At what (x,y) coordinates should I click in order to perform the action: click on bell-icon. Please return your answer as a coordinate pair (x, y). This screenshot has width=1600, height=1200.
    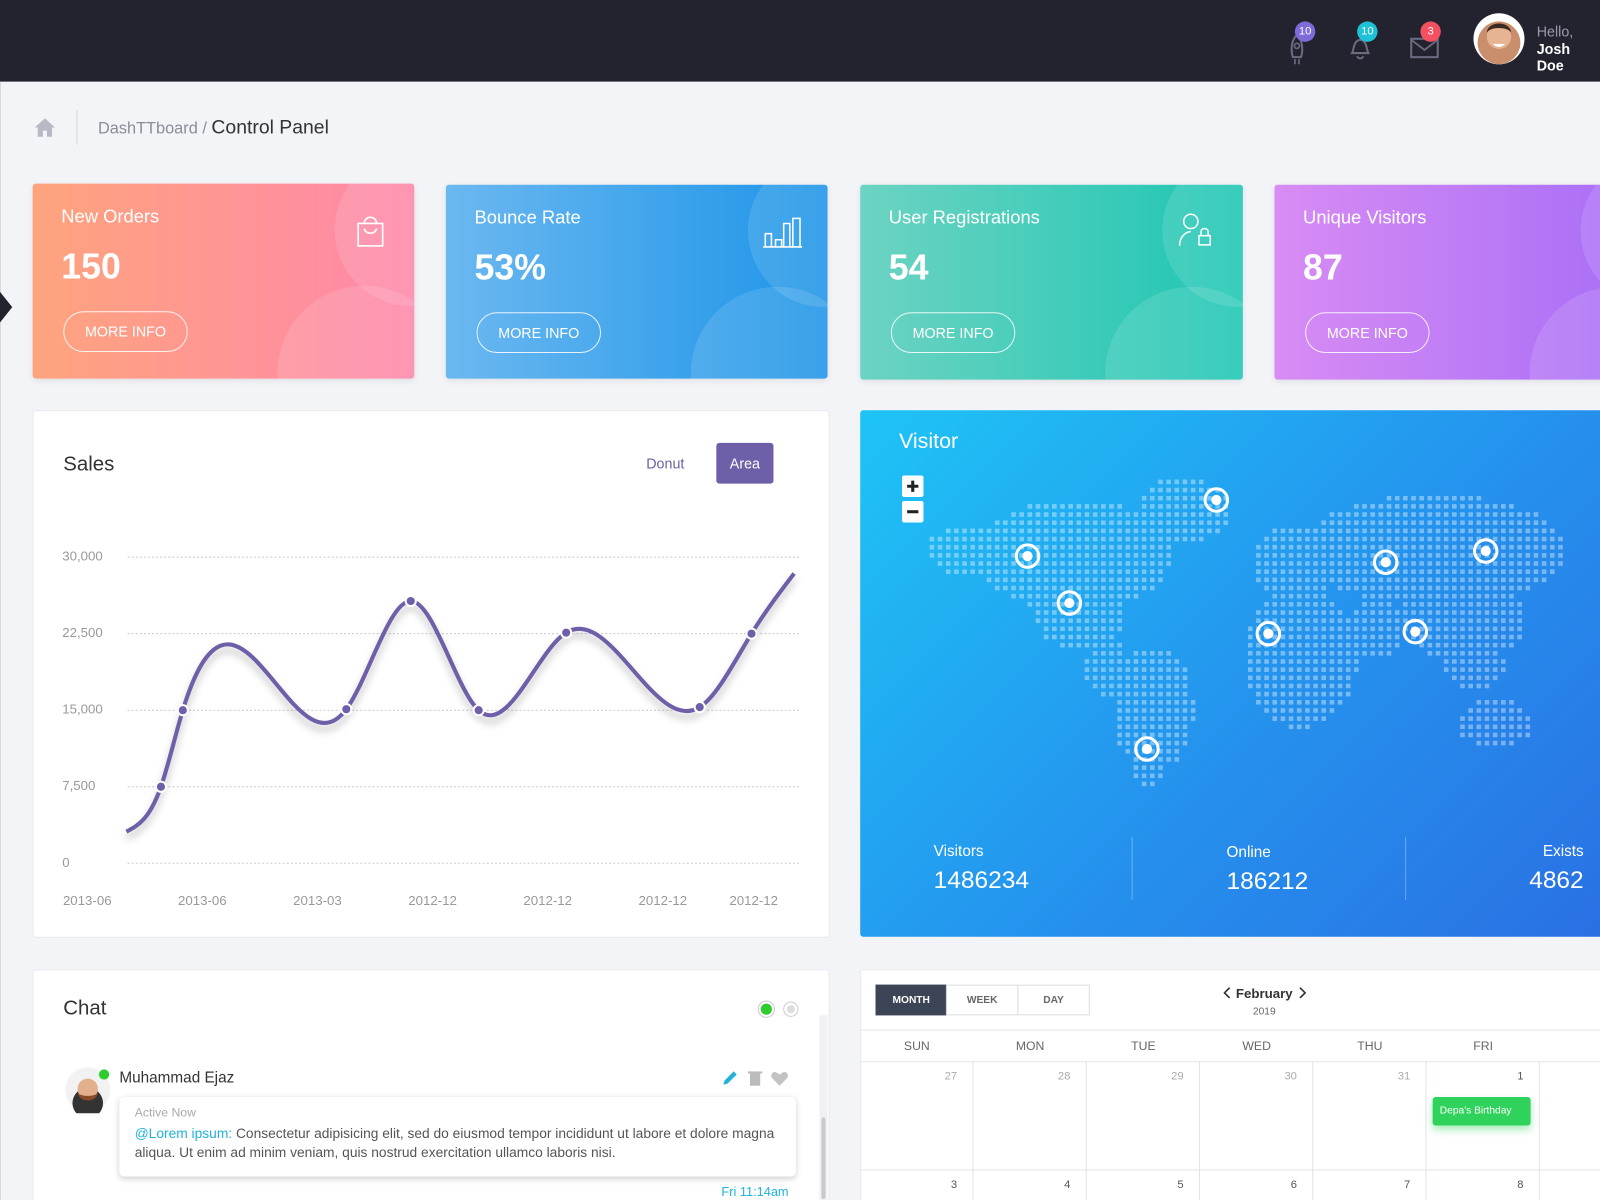
    Looking at the image, I should click on (1360, 47).